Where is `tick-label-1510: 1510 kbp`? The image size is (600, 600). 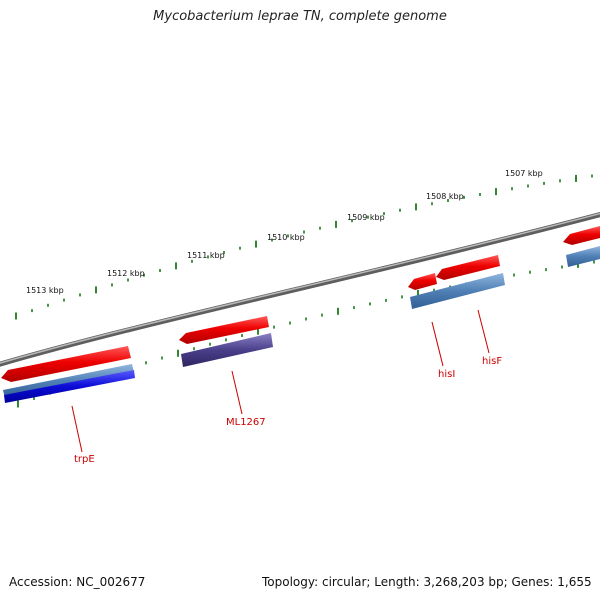
tick-label-1510: 1510 kbp is located at coordinates (286, 237).